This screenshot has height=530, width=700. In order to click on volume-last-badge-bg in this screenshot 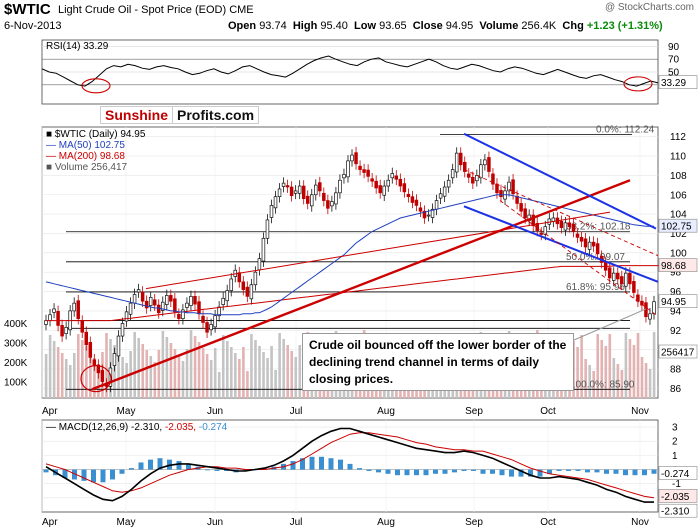, I will do `click(678, 351)`.